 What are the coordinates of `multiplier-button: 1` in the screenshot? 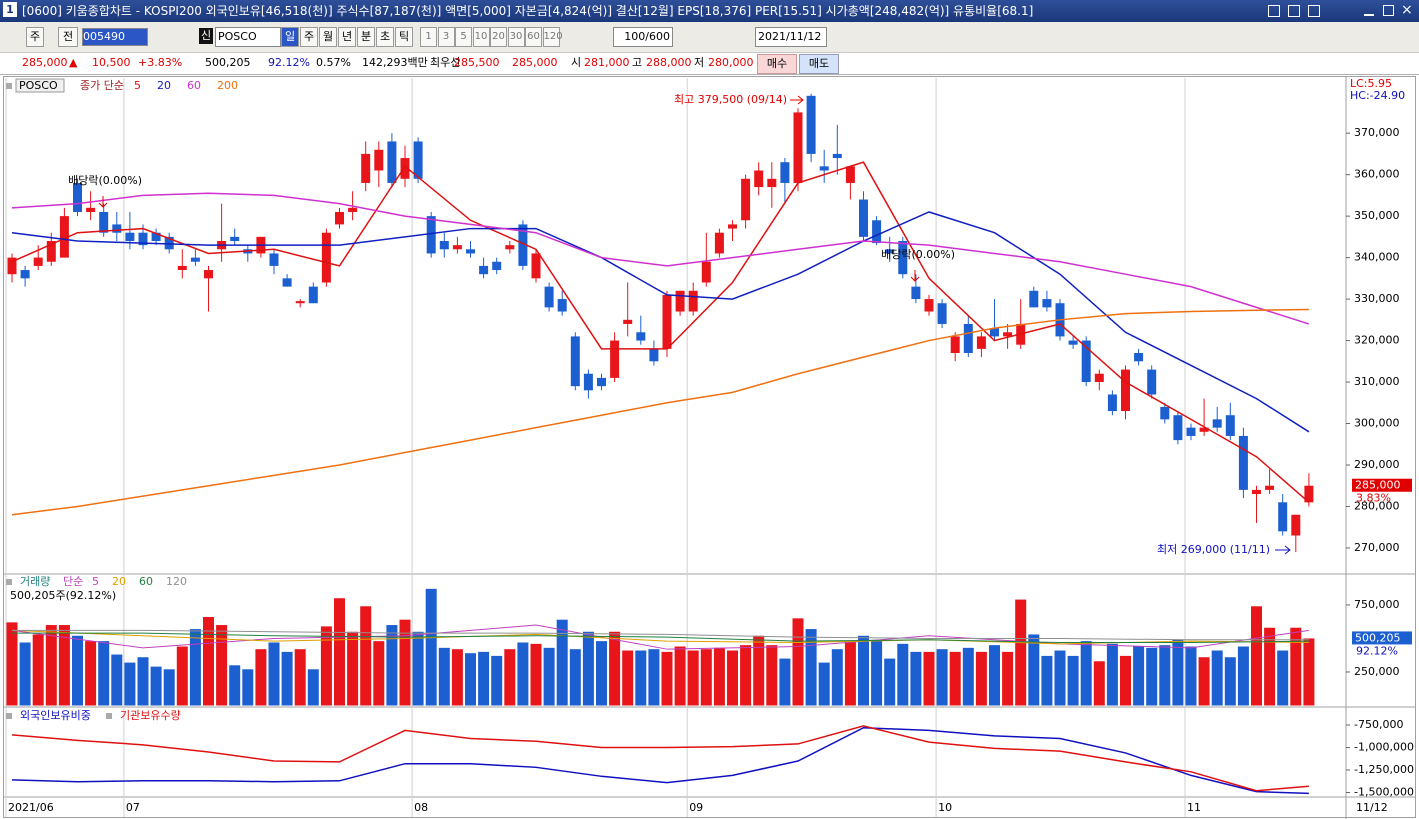 It's located at (428, 37).